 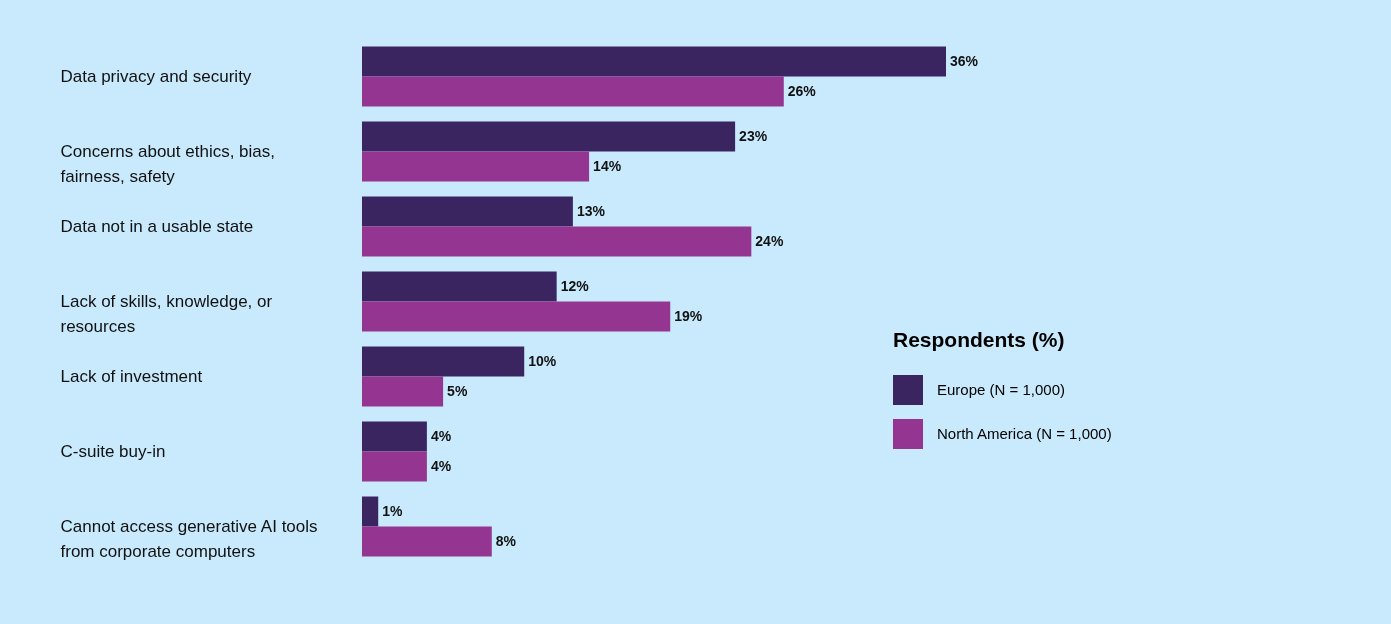 I want to click on data-label: 24%, so click(x=769, y=240).